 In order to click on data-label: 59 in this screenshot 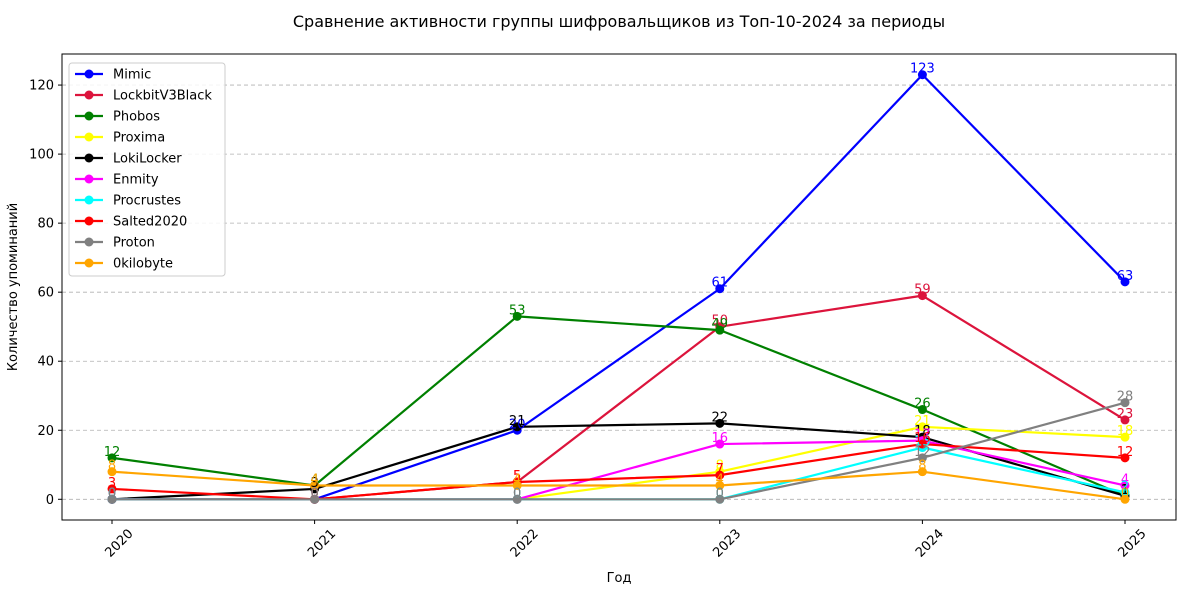, I will do `click(922, 290)`.